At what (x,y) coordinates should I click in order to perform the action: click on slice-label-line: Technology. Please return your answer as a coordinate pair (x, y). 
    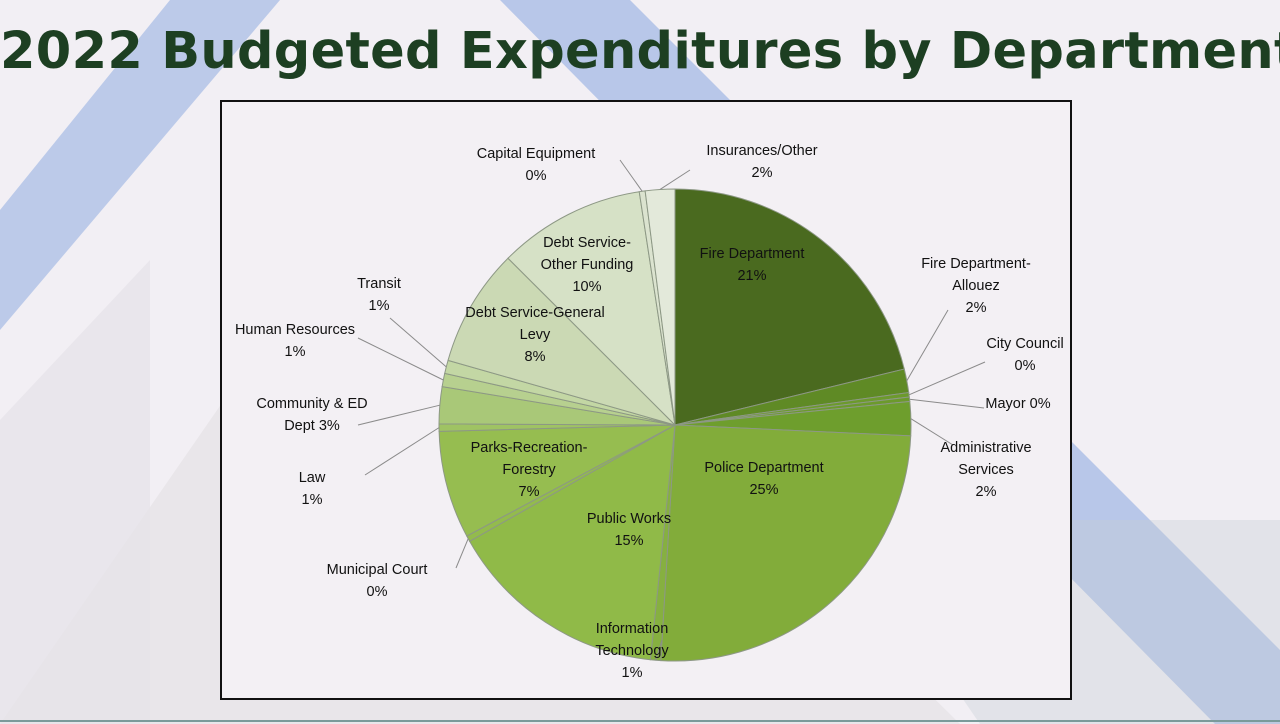
    Looking at the image, I should click on (632, 651).